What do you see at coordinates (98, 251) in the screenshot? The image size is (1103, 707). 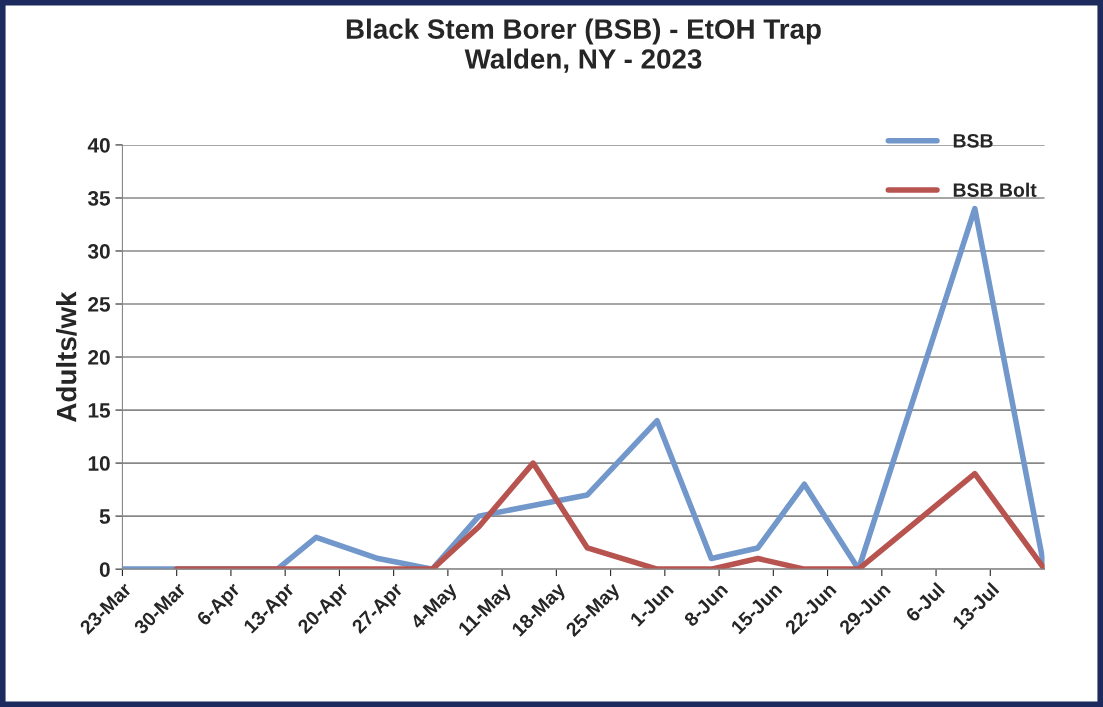 I see `y-tick-label: 30` at bounding box center [98, 251].